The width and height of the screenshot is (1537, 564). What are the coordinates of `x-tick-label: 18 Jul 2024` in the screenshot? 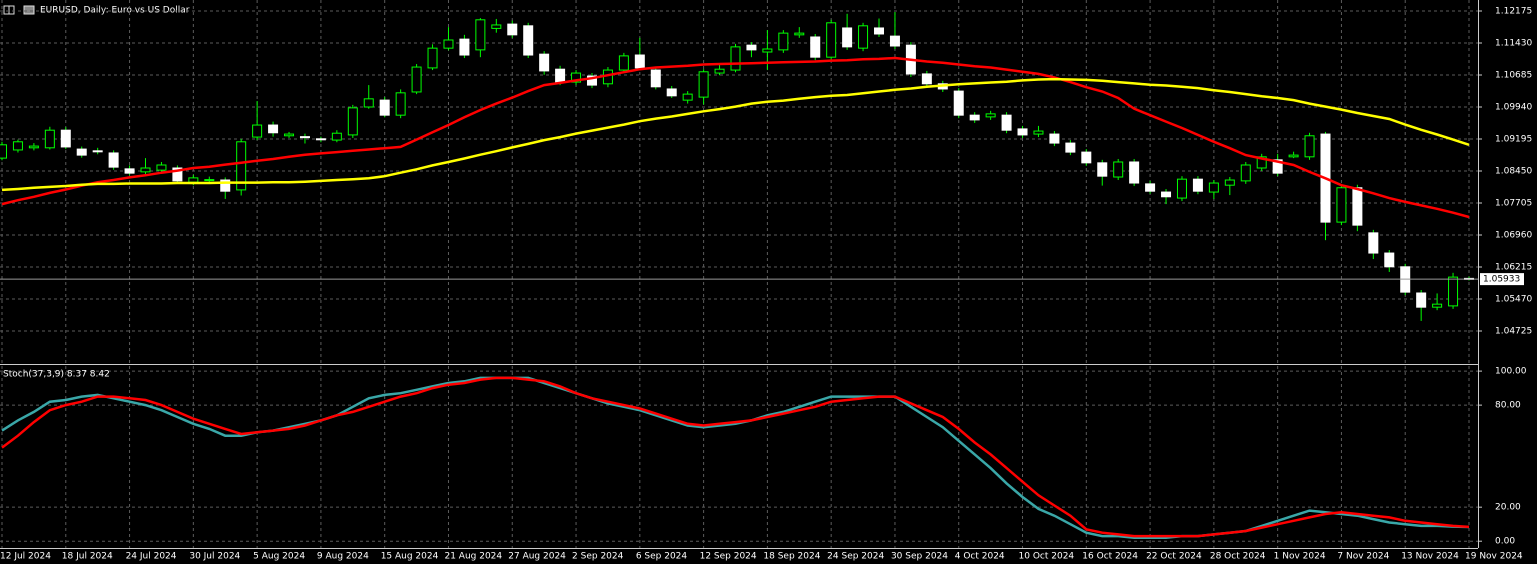 It's located at (87, 557).